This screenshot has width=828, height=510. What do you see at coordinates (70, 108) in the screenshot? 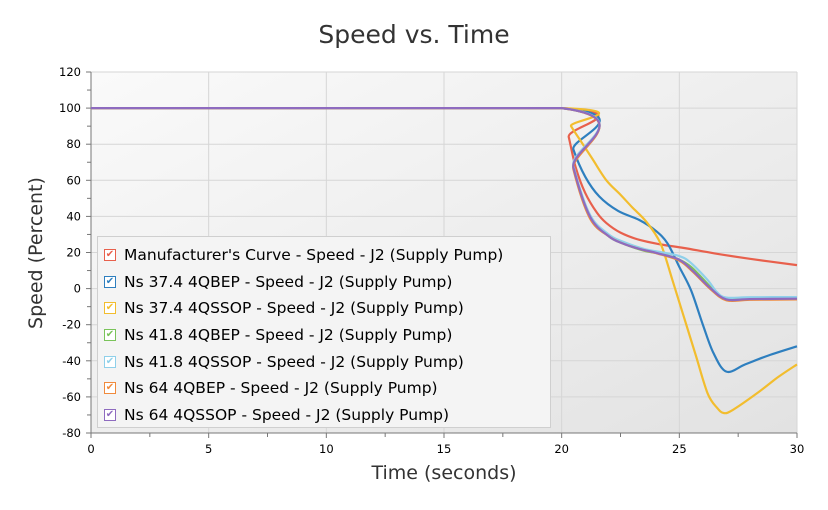
I see `y-tick-label: 100` at bounding box center [70, 108].